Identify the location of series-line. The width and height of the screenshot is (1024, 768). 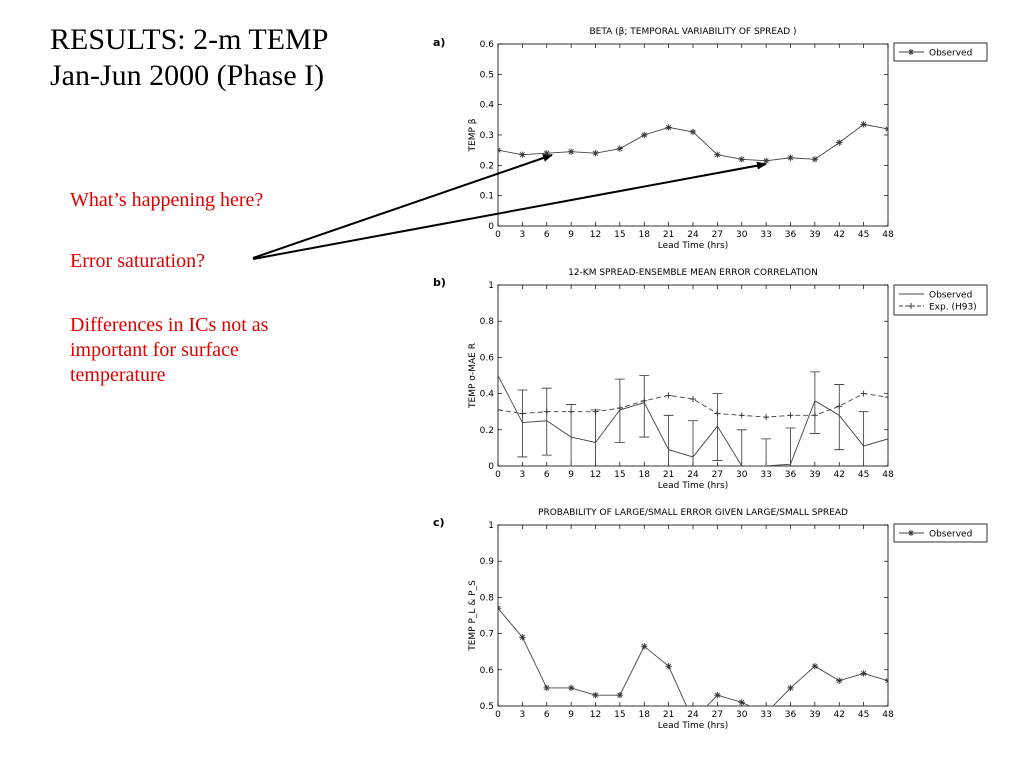
(693, 656).